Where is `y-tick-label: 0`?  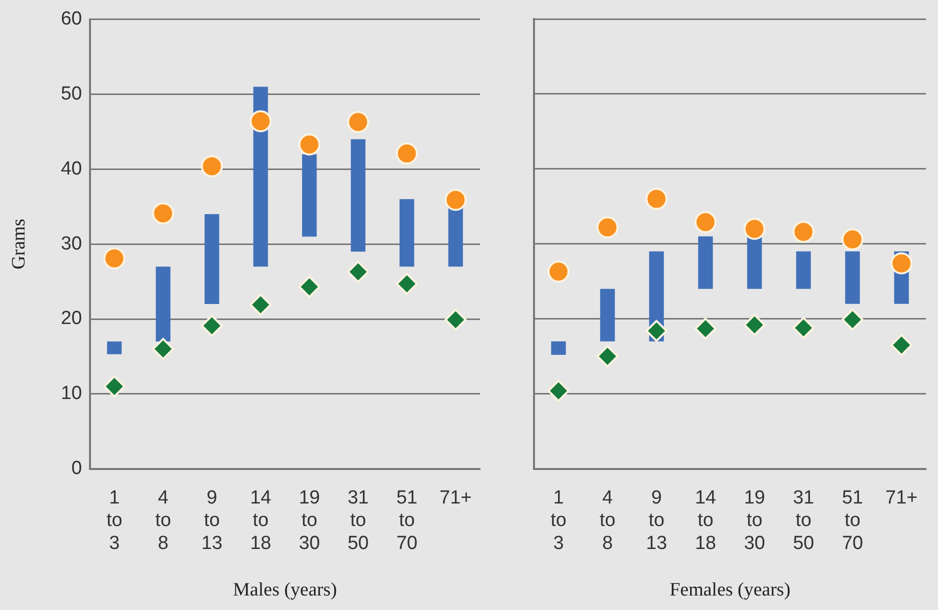 y-tick-label: 0 is located at coordinates (76, 469).